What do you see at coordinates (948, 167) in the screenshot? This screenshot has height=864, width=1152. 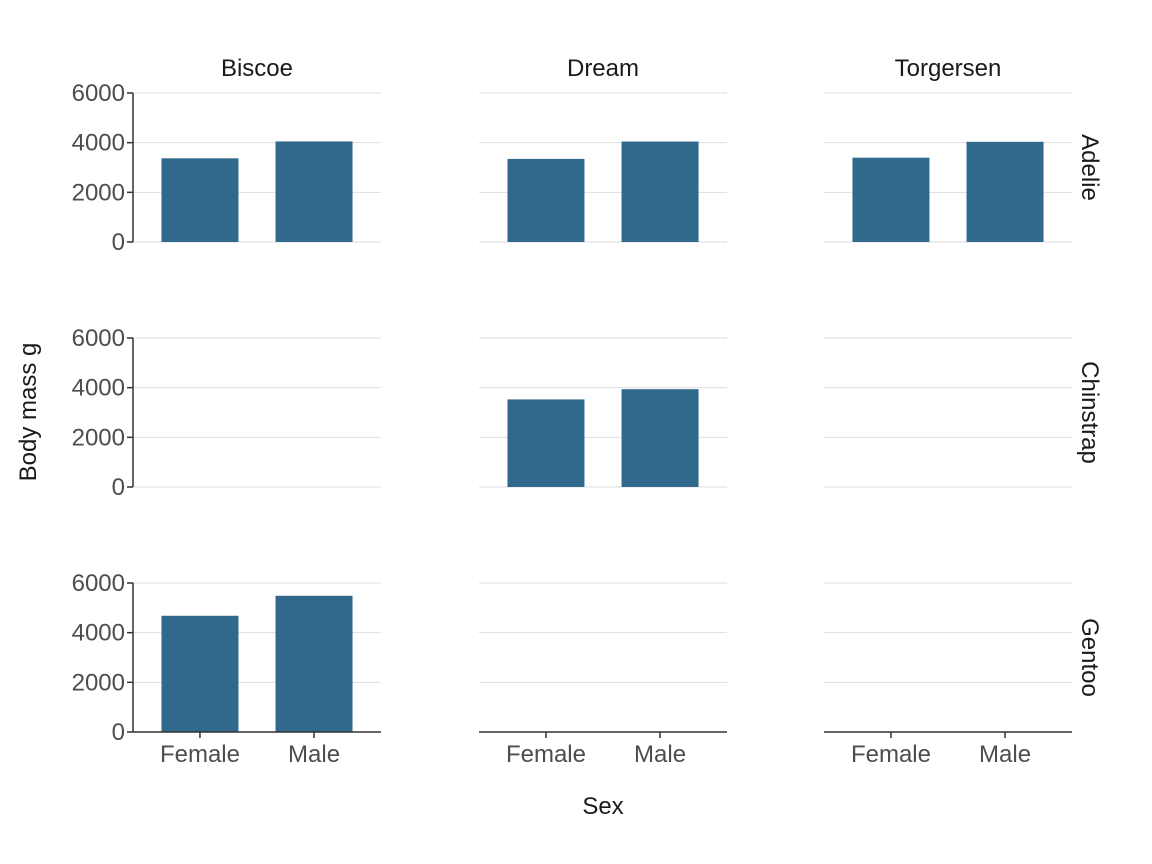 I see `panel-torgersen-adelie` at bounding box center [948, 167].